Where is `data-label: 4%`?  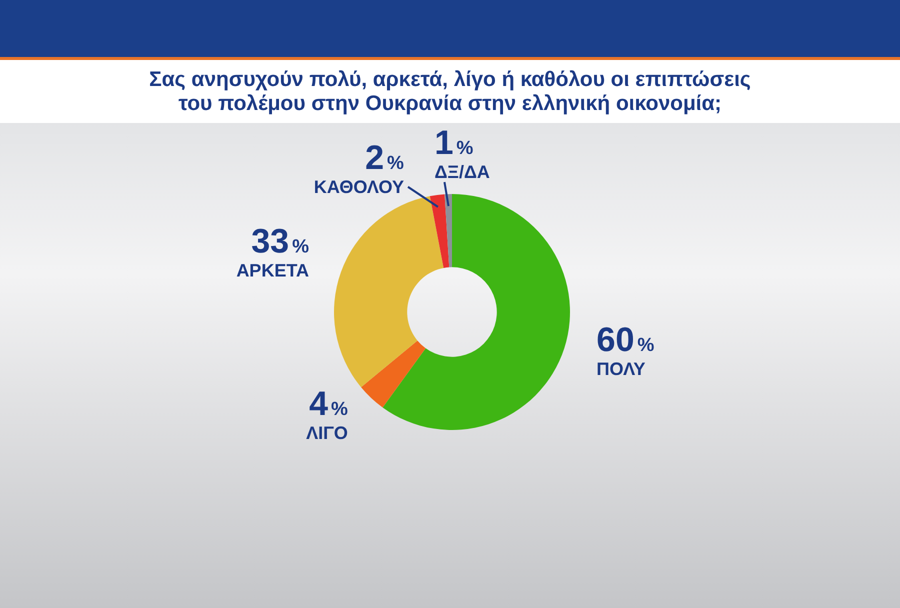 data-label: 4% is located at coordinates (328, 403).